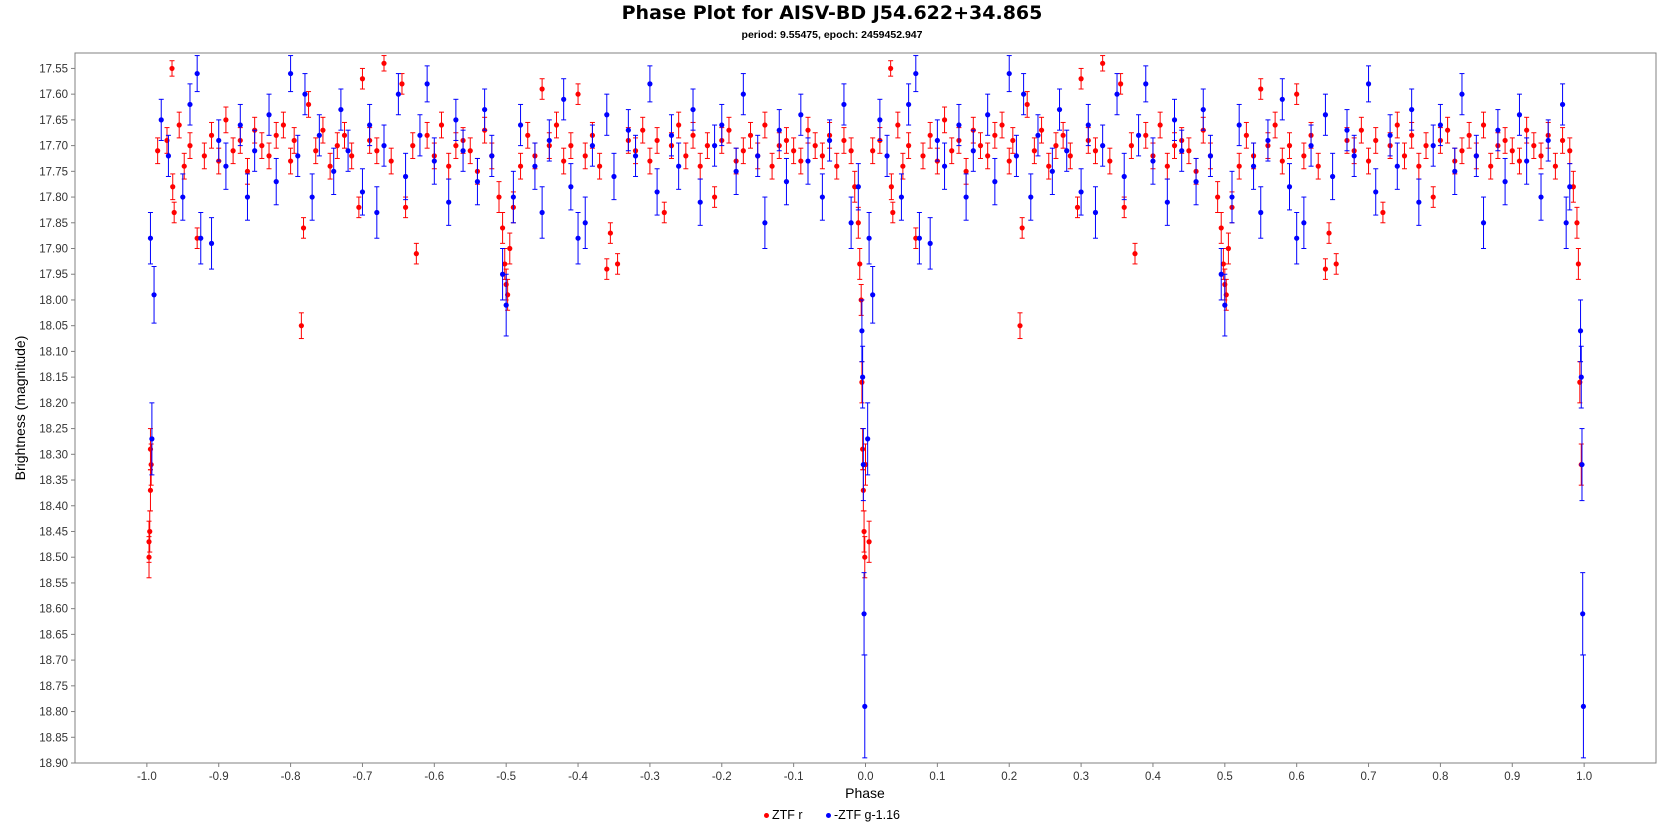  What do you see at coordinates (53, 532) in the screenshot?
I see `y-tick-label: 18.45` at bounding box center [53, 532].